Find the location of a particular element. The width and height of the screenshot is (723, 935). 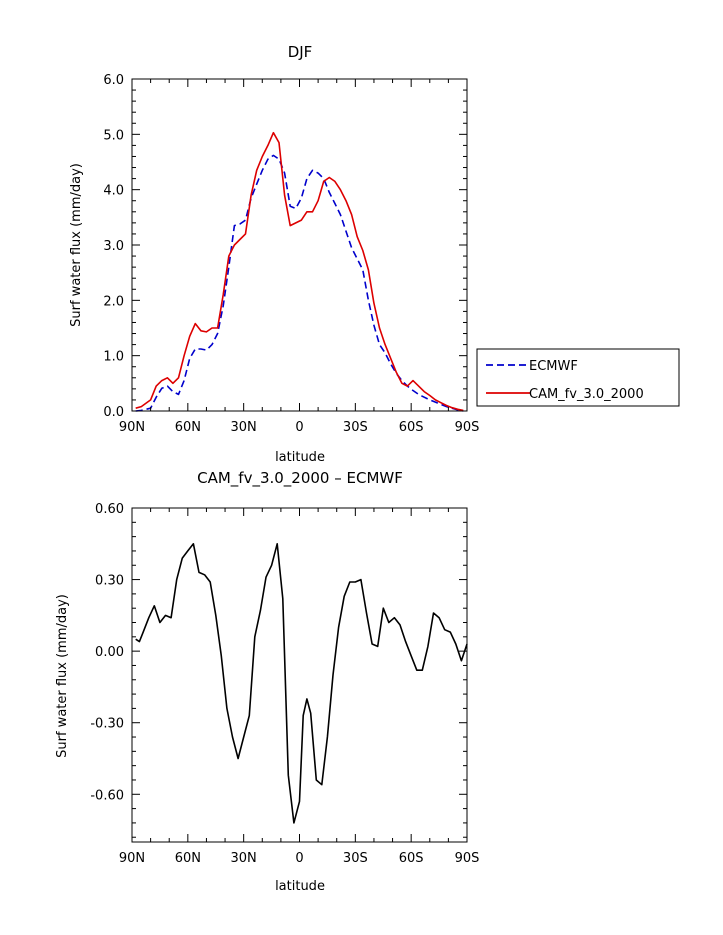

plot-area-top is located at coordinates (299, 271).